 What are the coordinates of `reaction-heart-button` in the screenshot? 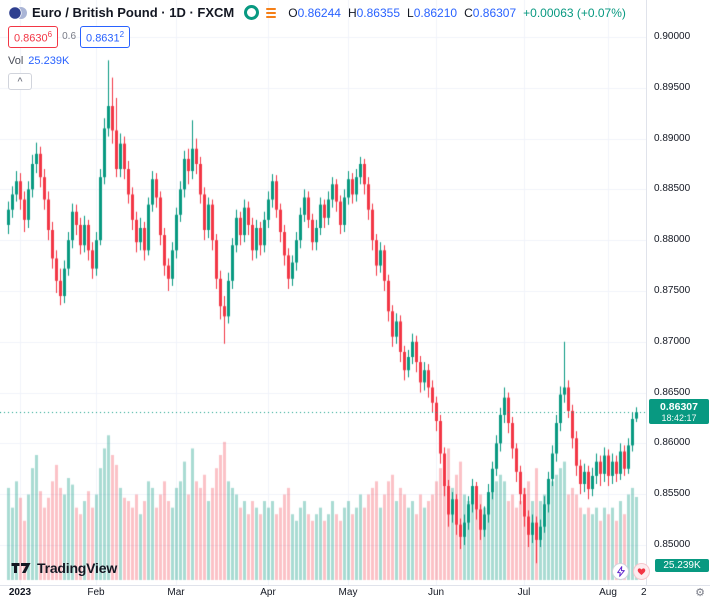 It's located at (641, 571).